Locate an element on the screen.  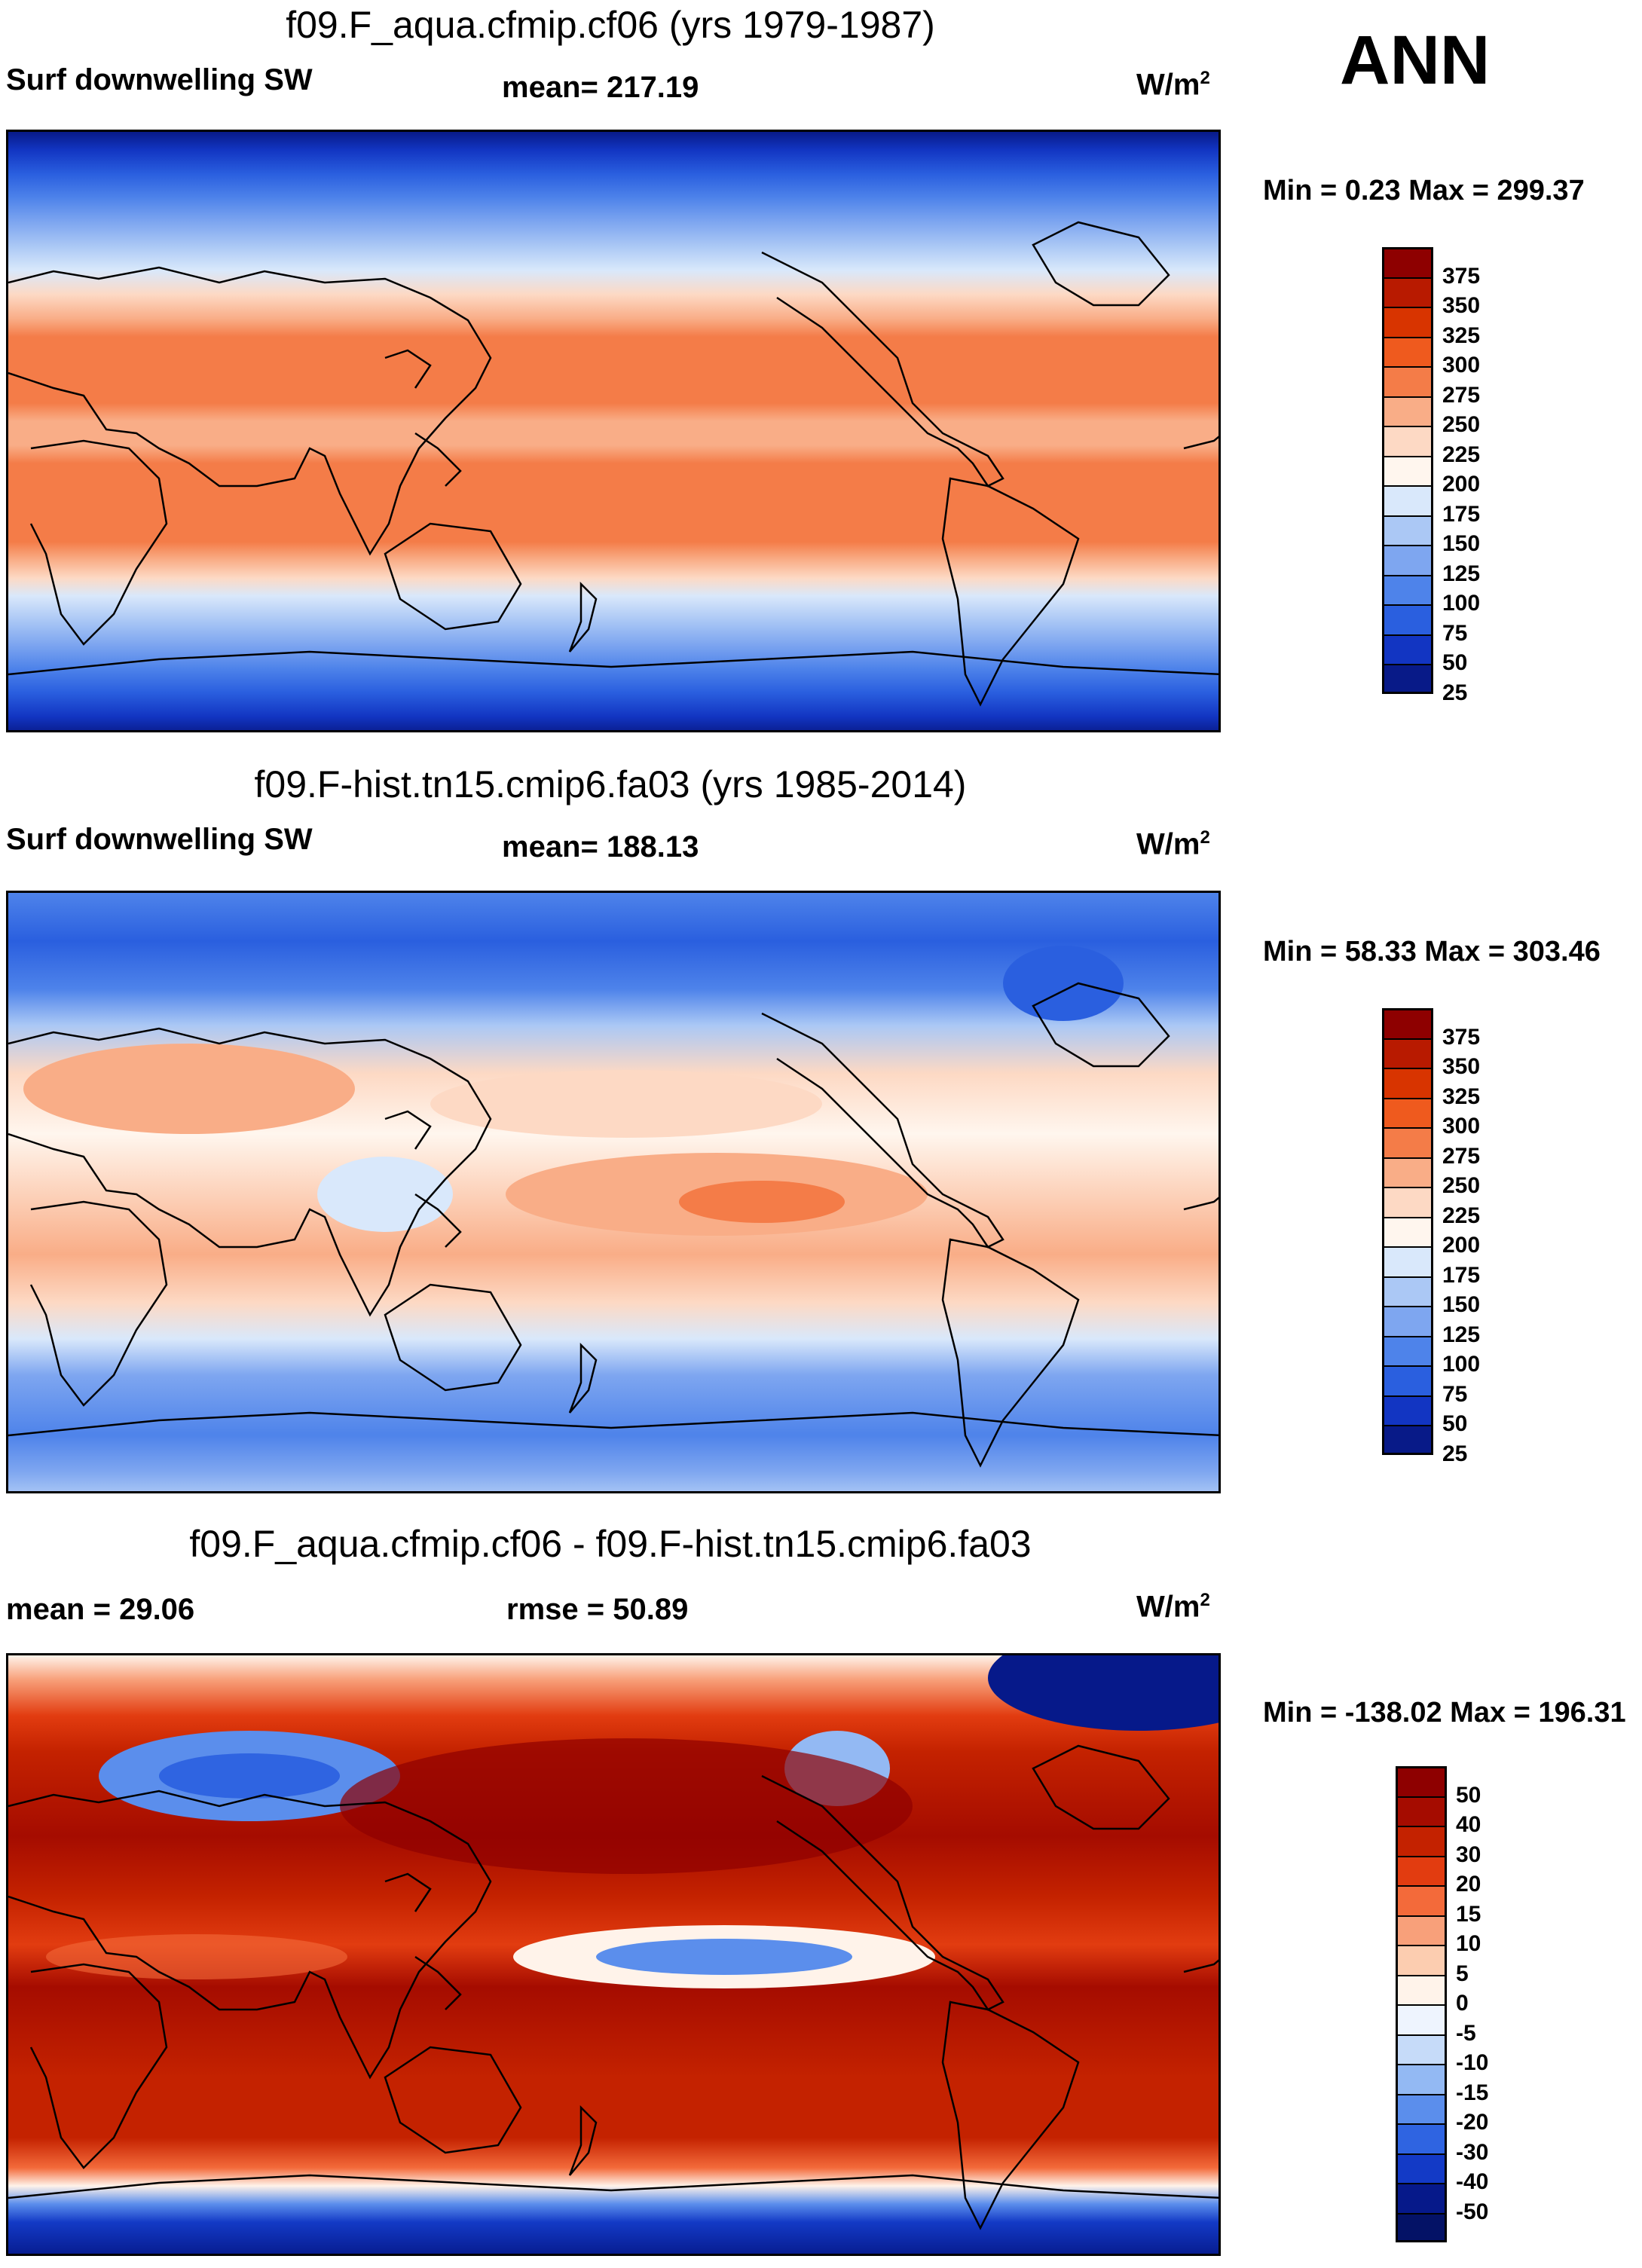
panel-1-mean-label: mean= 217.19 is located at coordinates (600, 87).